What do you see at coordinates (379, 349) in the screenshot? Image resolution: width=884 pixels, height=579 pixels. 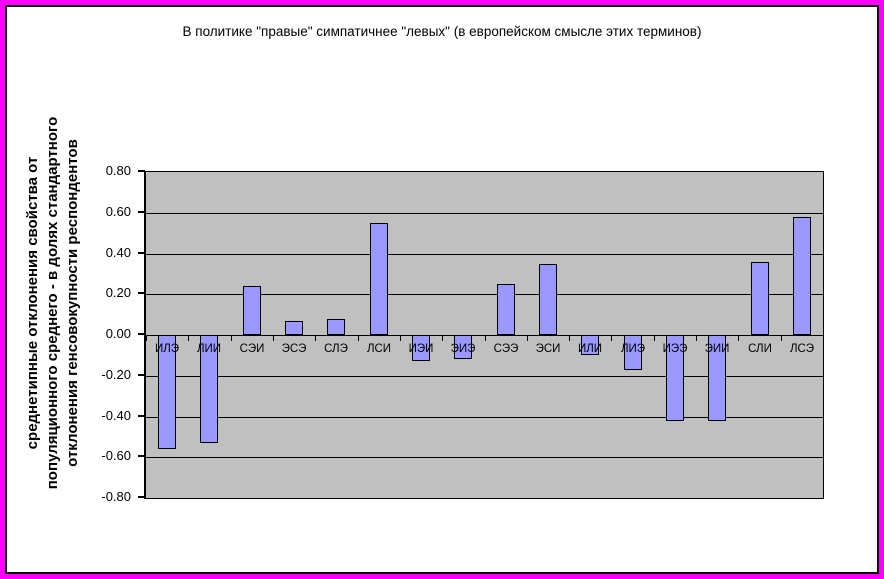 I see `x-axis-tick-label: ЛСИ` at bounding box center [379, 349].